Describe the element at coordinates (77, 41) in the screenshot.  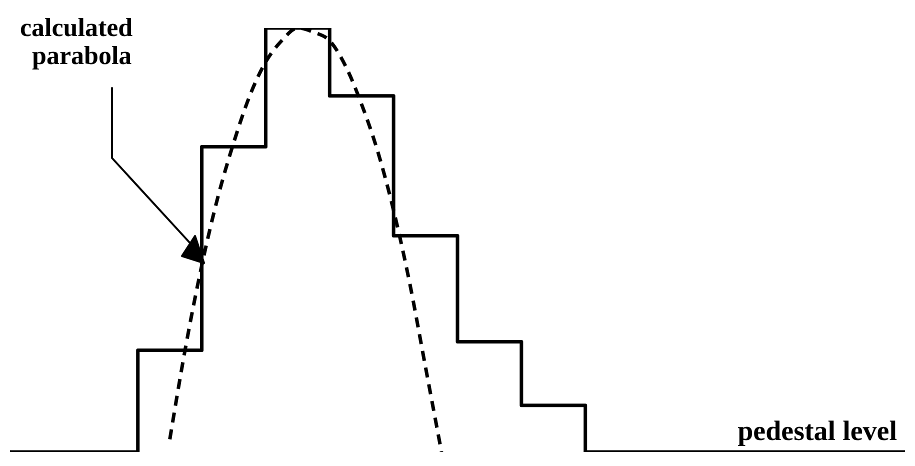
I see `annotation: calculated parabola` at that location.